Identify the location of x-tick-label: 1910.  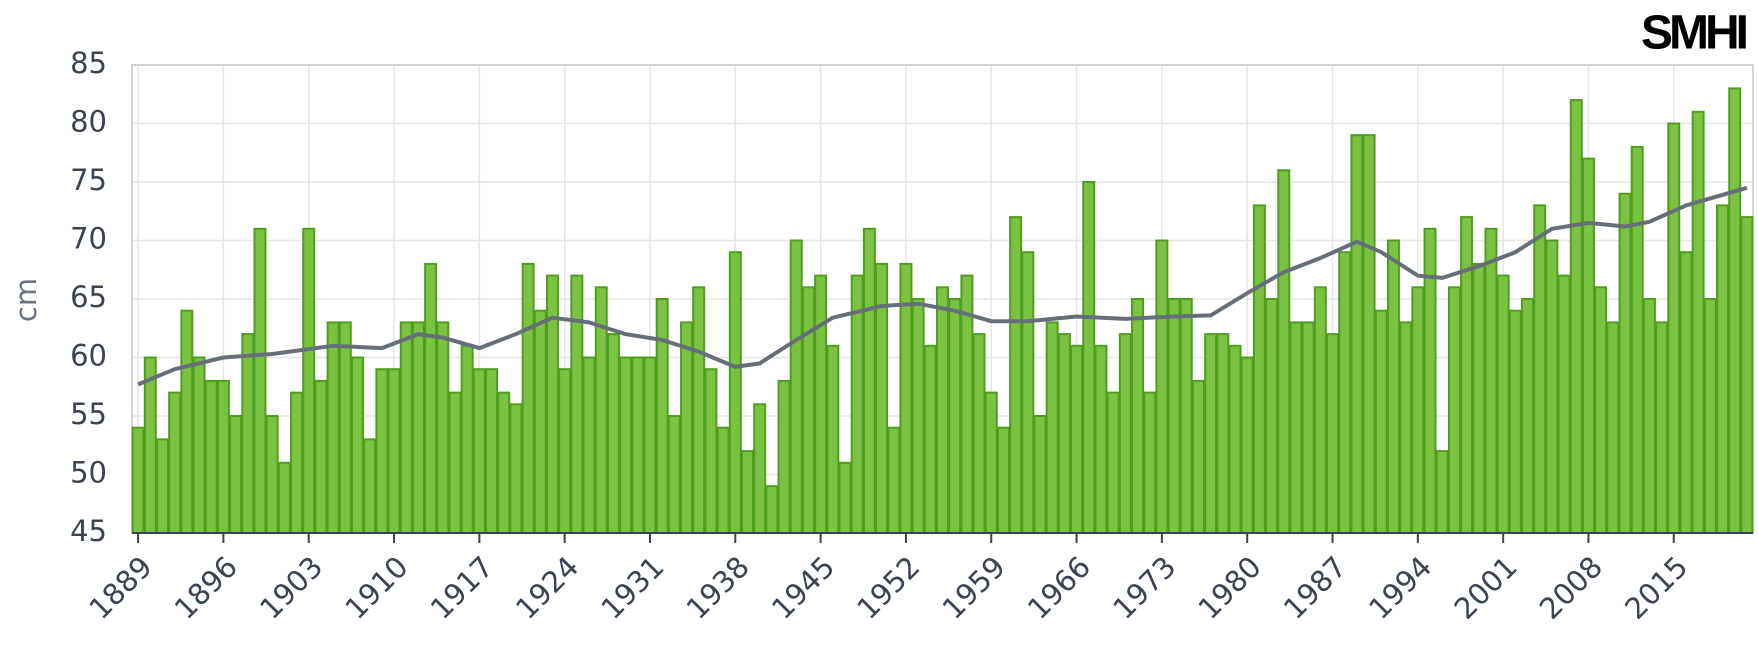
(376, 588).